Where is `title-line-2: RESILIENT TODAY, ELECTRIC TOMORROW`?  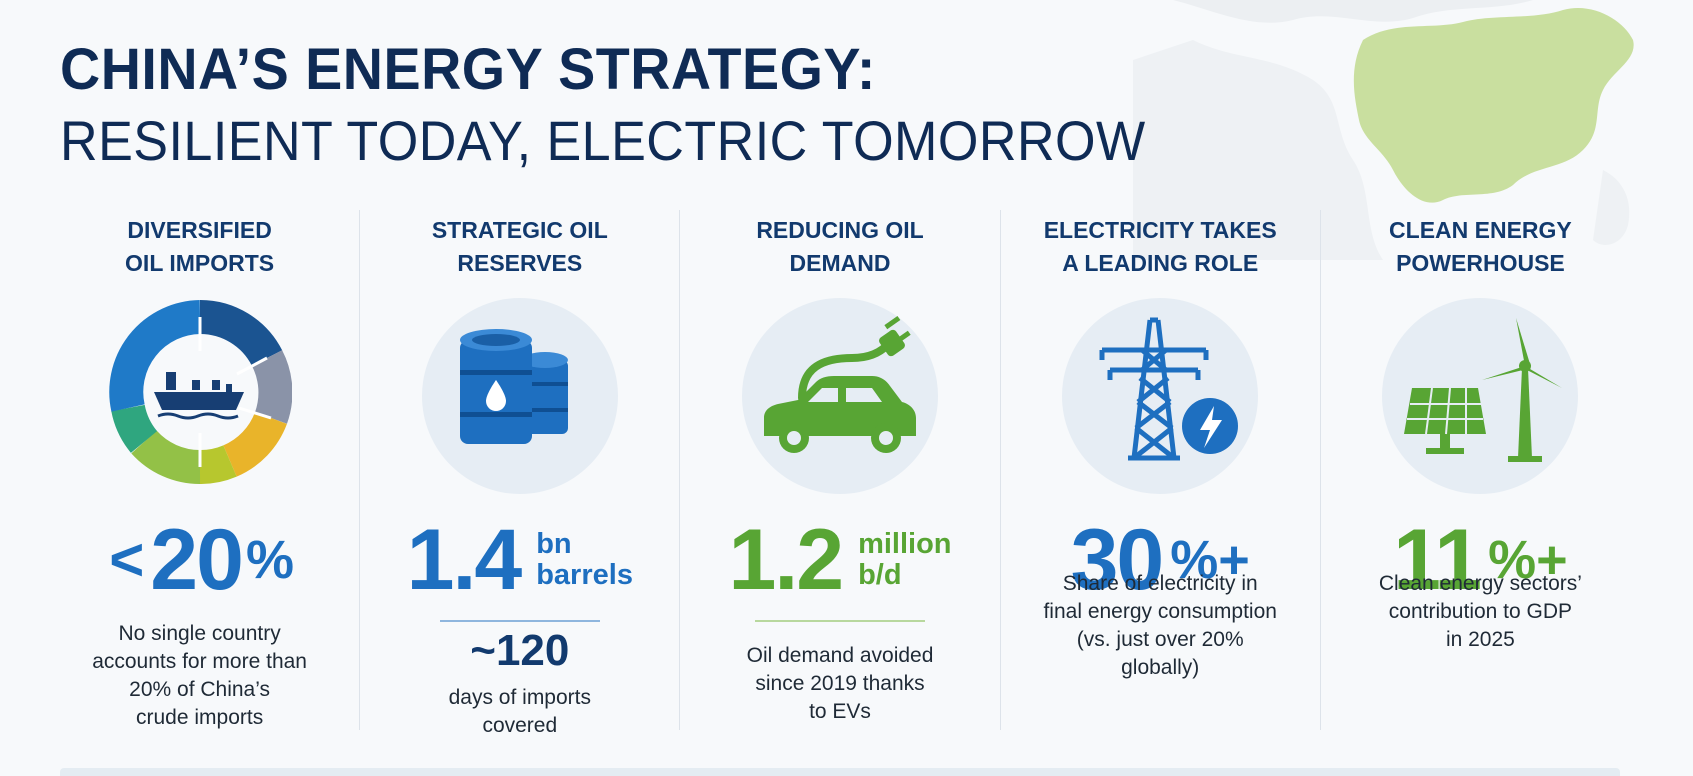 title-line-2: RESILIENT TODAY, ELECTRIC TOMORROW is located at coordinates (603, 140).